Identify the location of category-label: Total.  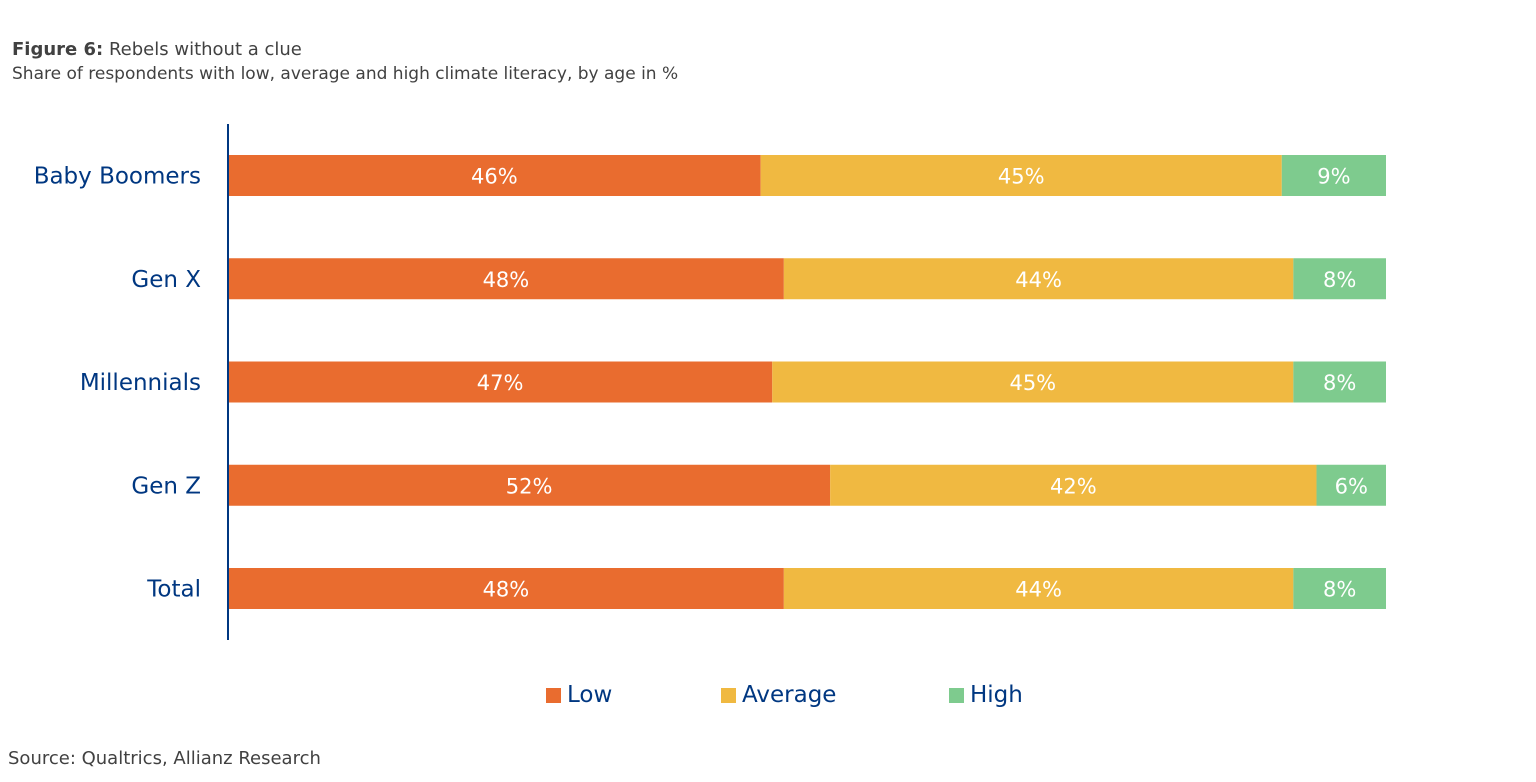
(173, 590).